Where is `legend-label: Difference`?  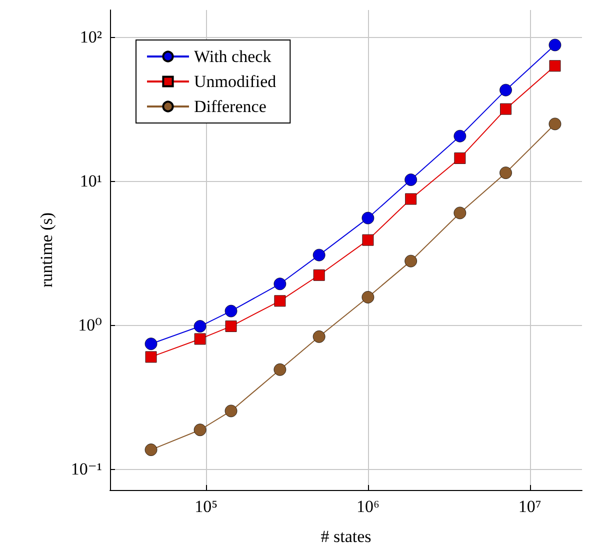
legend-label: Difference is located at coordinates (230, 106).